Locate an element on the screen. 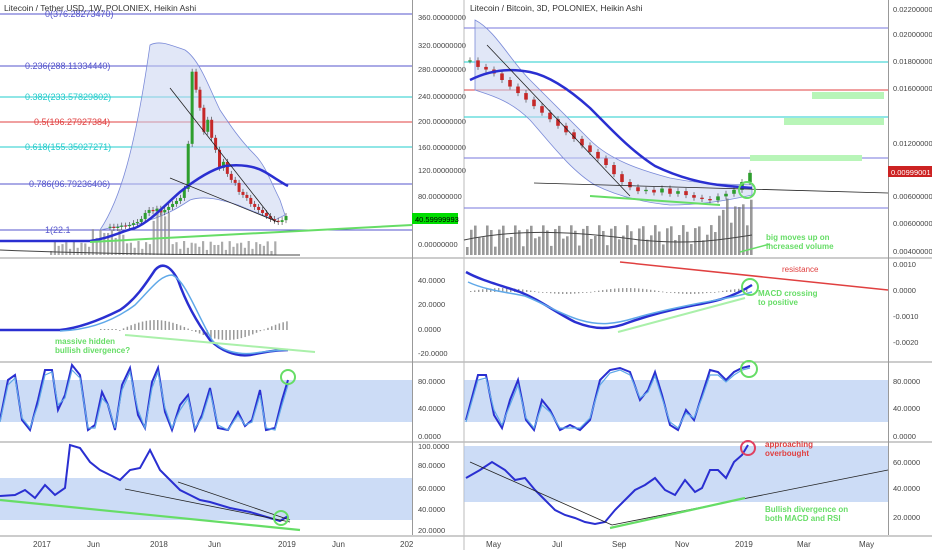 The width and height of the screenshot is (932, 550). left-macd-axis: 40.0000 20.0000 0.0000 -20.0000 is located at coordinates (433, 317).